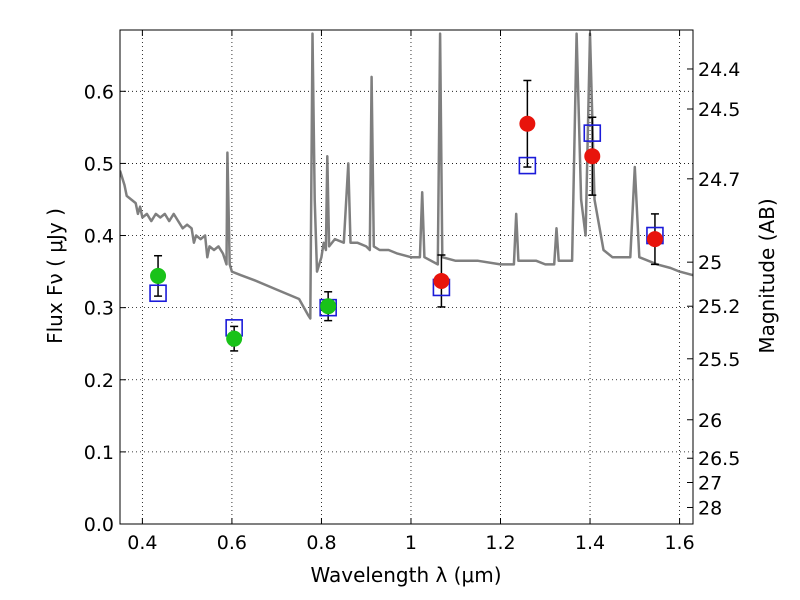 This screenshot has height=600, width=800. What do you see at coordinates (321, 543) in the screenshot?
I see `x-tick-label: 0.8` at bounding box center [321, 543].